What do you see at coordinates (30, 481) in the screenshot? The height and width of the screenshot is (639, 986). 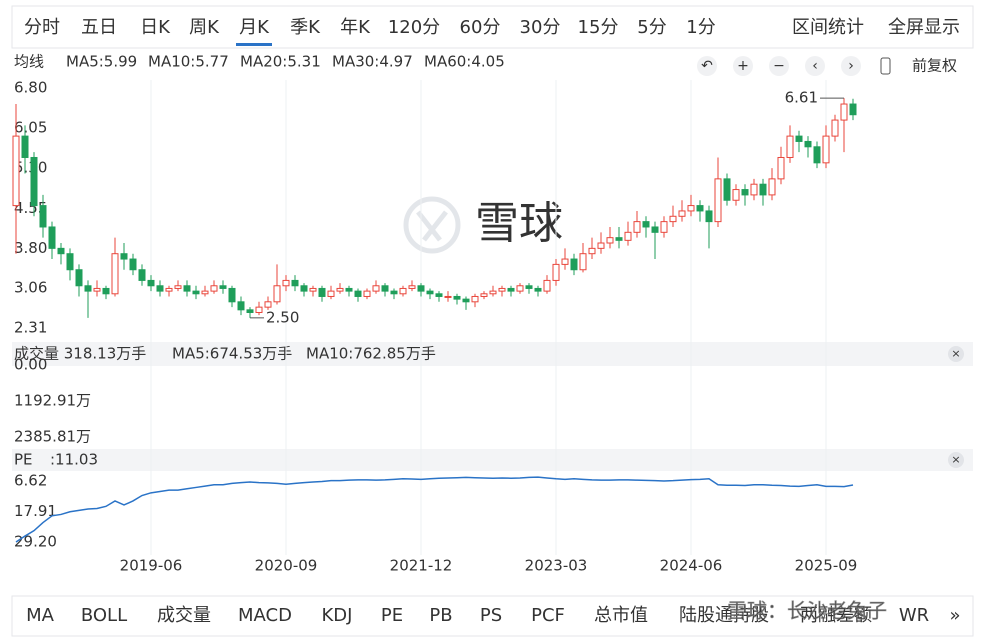 I see `y-tick-label: 6.62` at bounding box center [30, 481].